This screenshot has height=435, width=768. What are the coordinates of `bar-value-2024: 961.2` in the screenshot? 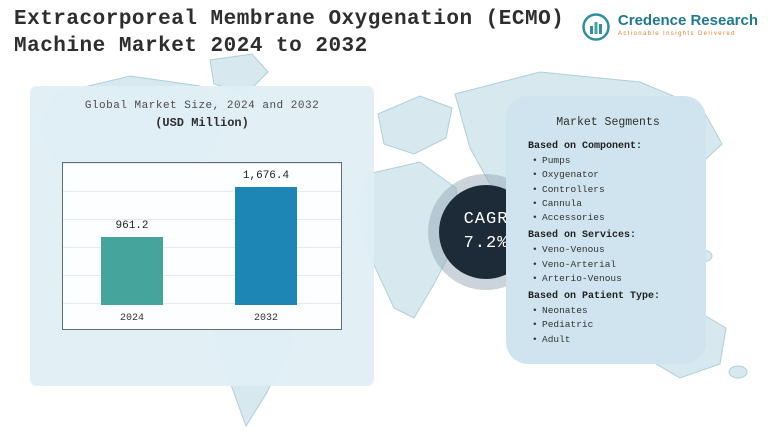 It's located at (132, 226).